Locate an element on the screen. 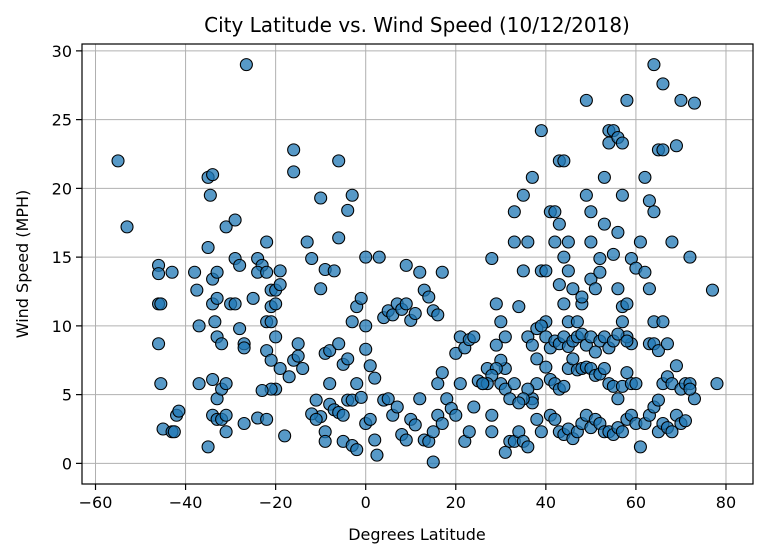 The height and width of the screenshot is (556, 772). x-axis-label: Degrees Latitude is located at coordinates (417, 534).